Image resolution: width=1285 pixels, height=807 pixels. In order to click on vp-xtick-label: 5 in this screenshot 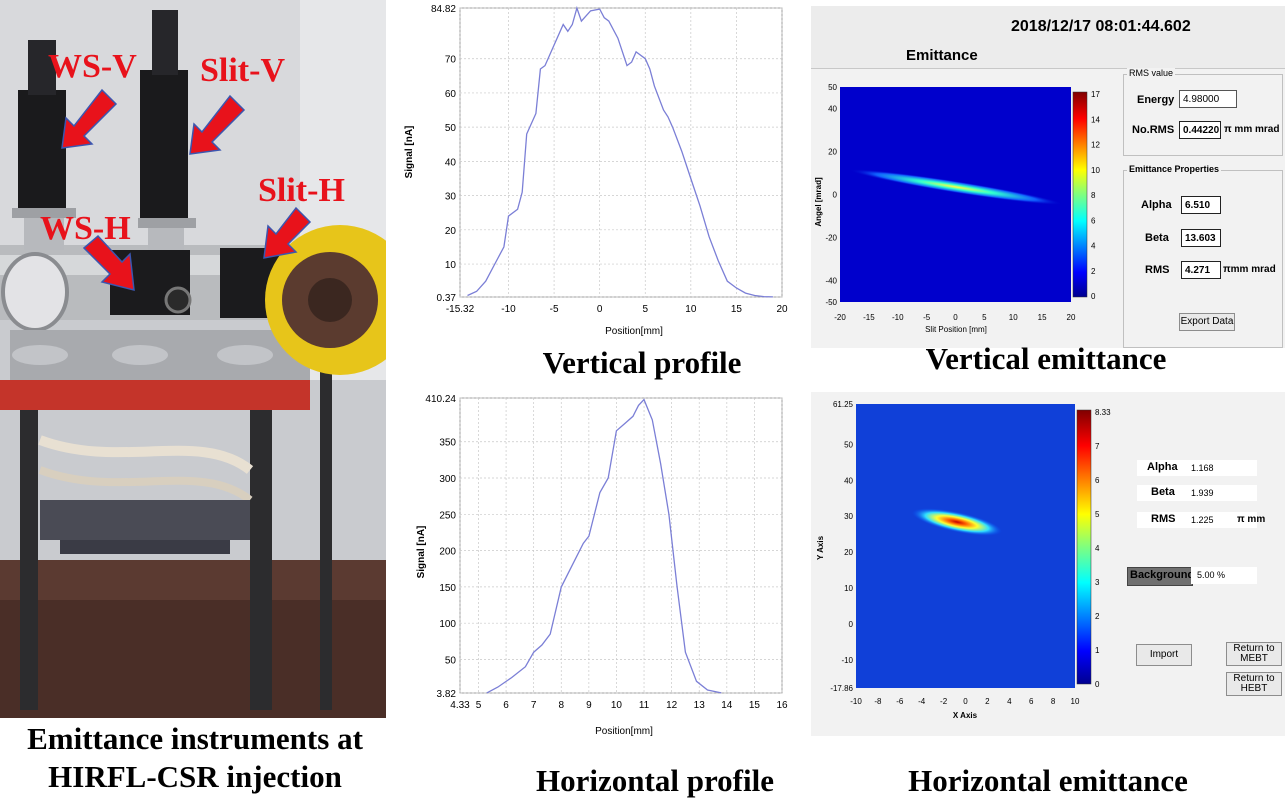, I will do `click(645, 309)`.